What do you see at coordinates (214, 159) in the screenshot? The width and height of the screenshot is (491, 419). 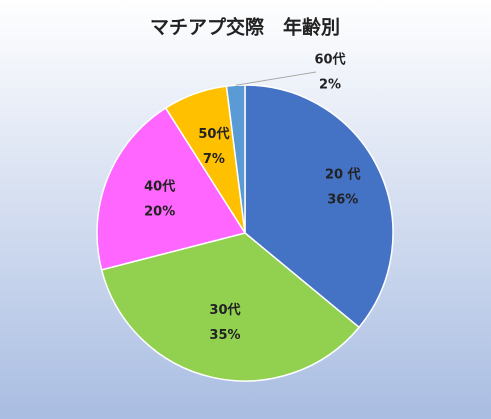 I see `data-label-value: 7%` at bounding box center [214, 159].